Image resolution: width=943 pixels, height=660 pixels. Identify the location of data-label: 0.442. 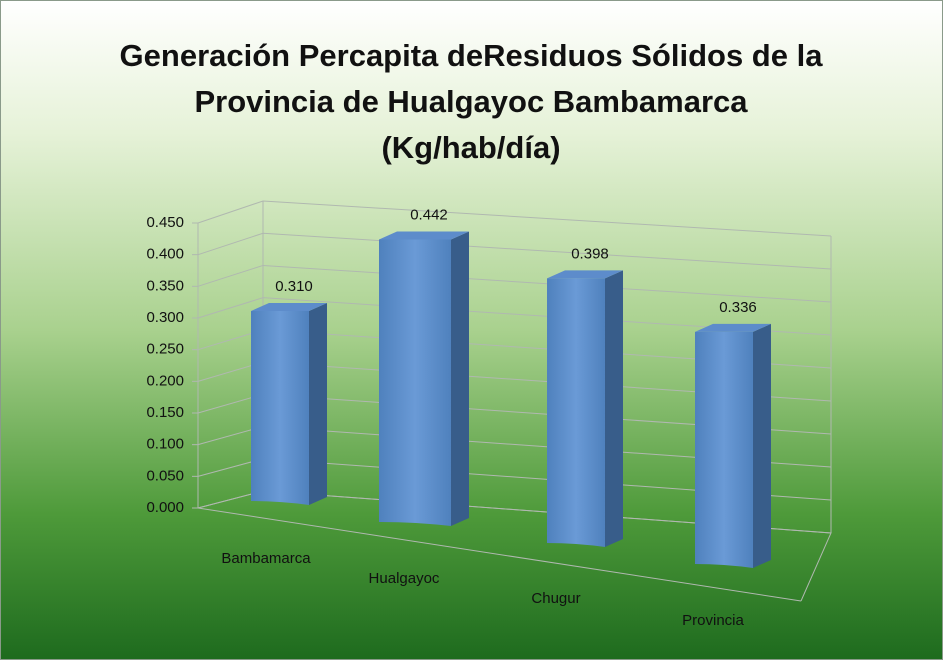
(429, 215).